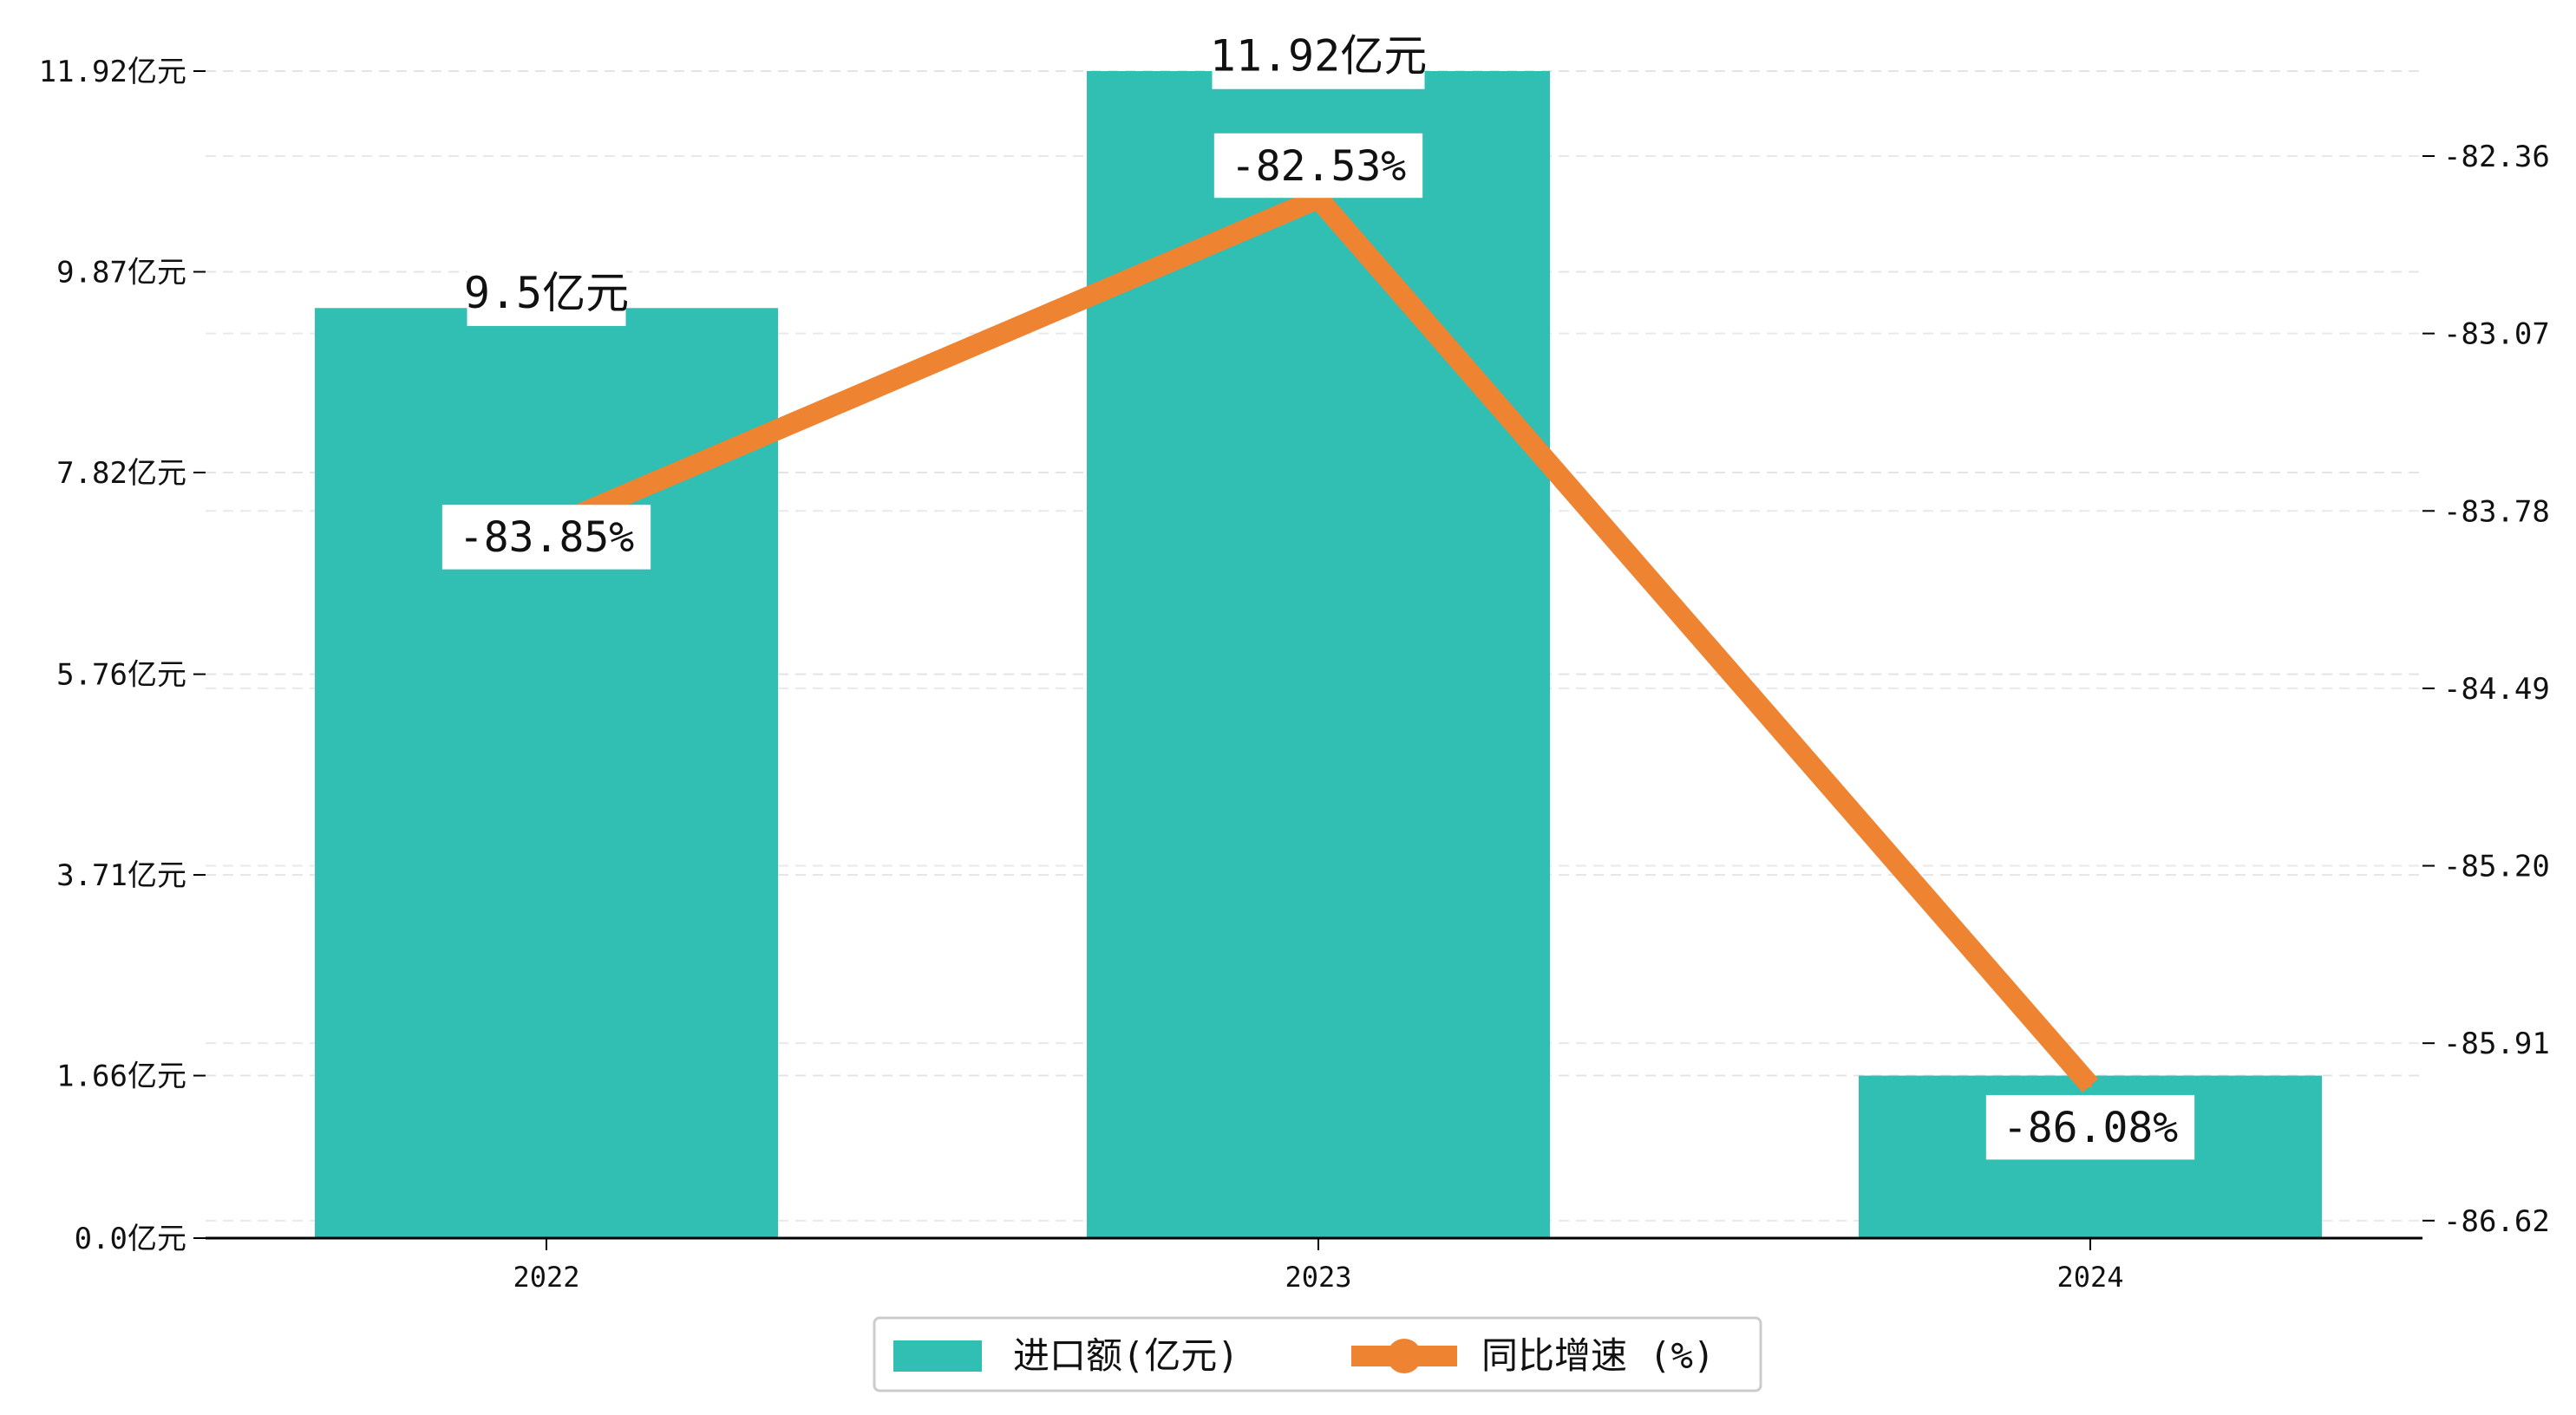 Image resolution: width=2576 pixels, height=1415 pixels. Describe the element at coordinates (121, 272) in the screenshot. I see `left-tick-label: 9.87亿元` at that location.